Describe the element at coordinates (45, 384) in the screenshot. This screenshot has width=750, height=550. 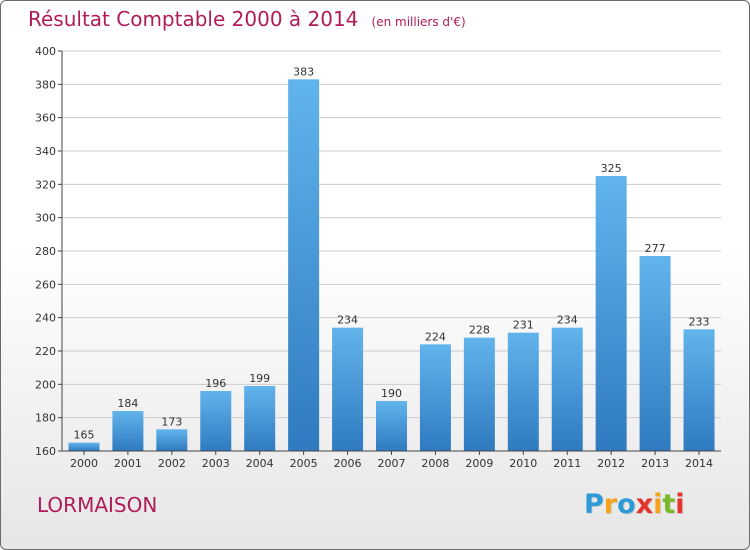
I see `y-tick-label: 200` at that location.